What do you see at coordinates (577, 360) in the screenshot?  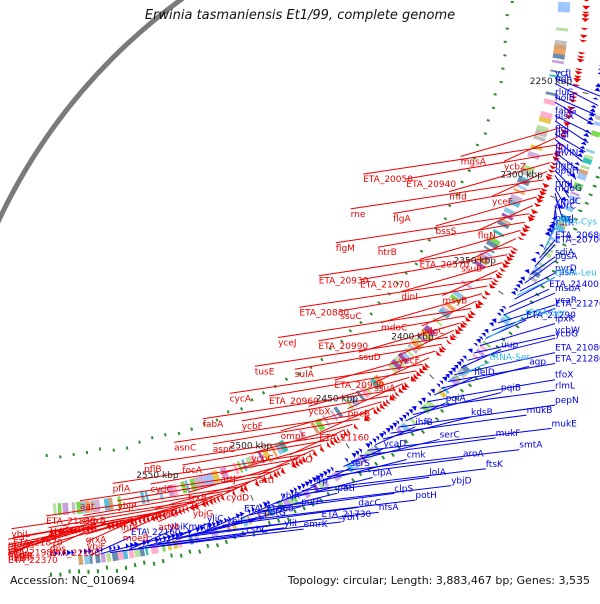 I see `plus-strand-gene-label: ETA_21280` at bounding box center [577, 360].